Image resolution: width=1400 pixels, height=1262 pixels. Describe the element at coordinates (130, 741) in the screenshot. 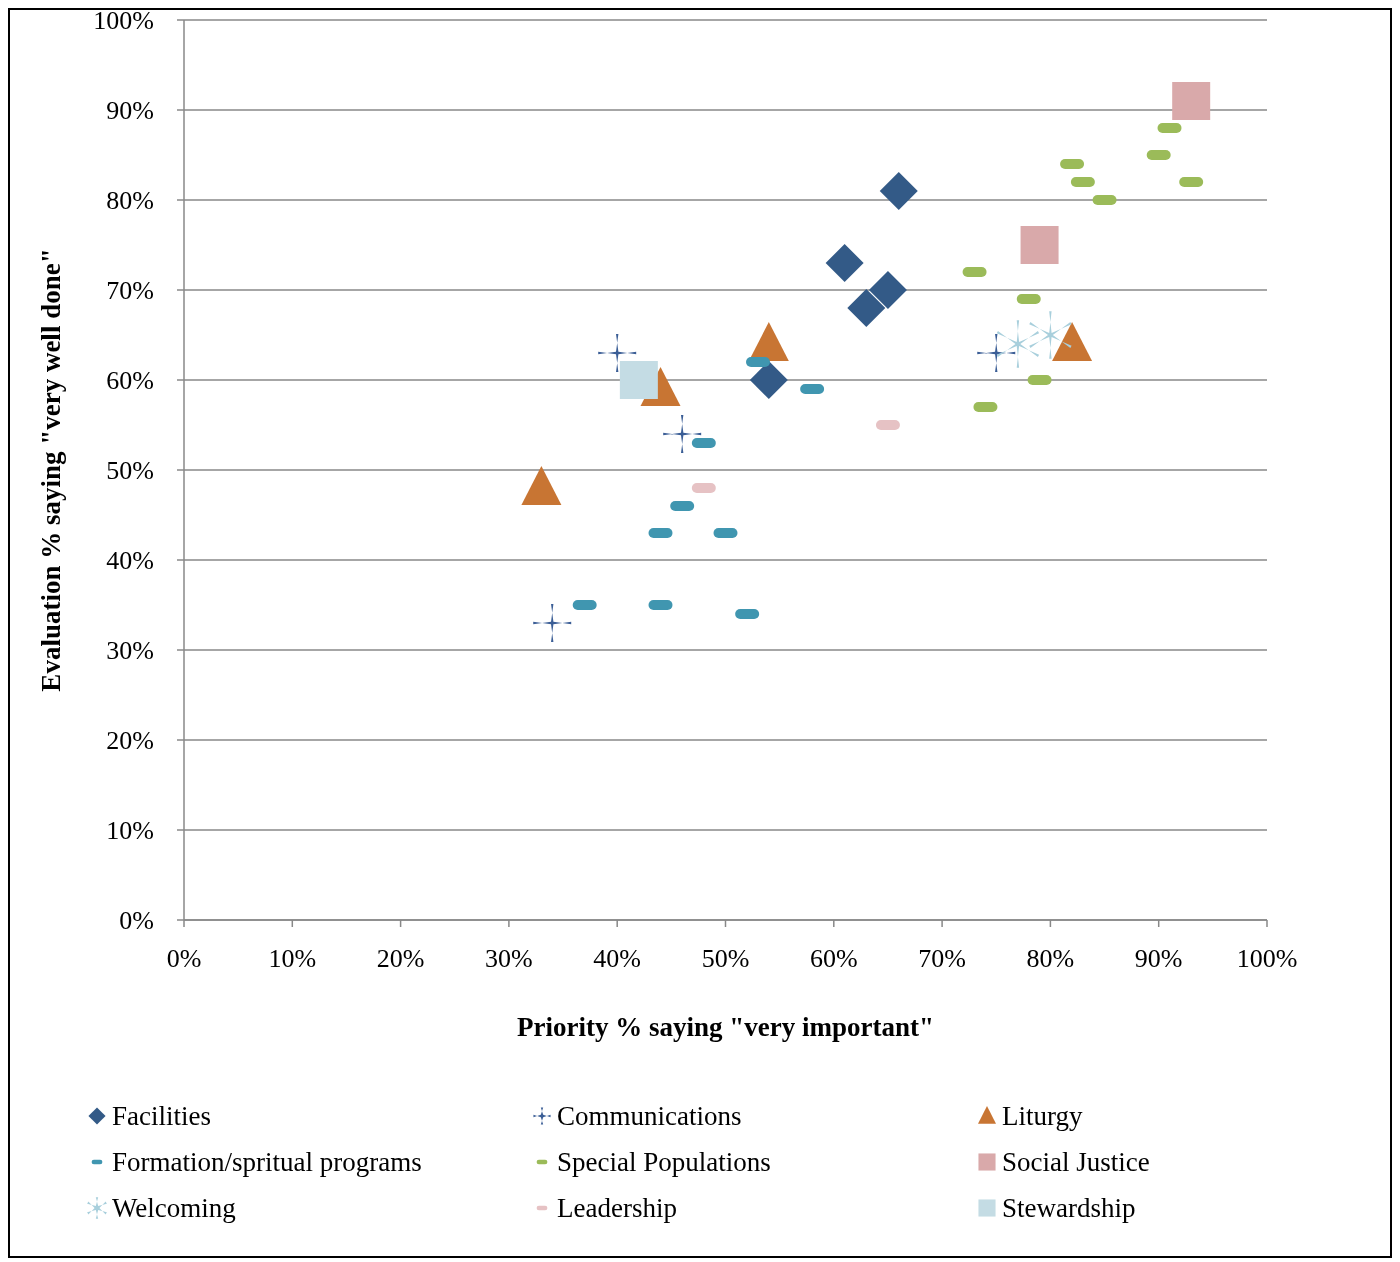

I see `y-tick-label: 20%` at that location.